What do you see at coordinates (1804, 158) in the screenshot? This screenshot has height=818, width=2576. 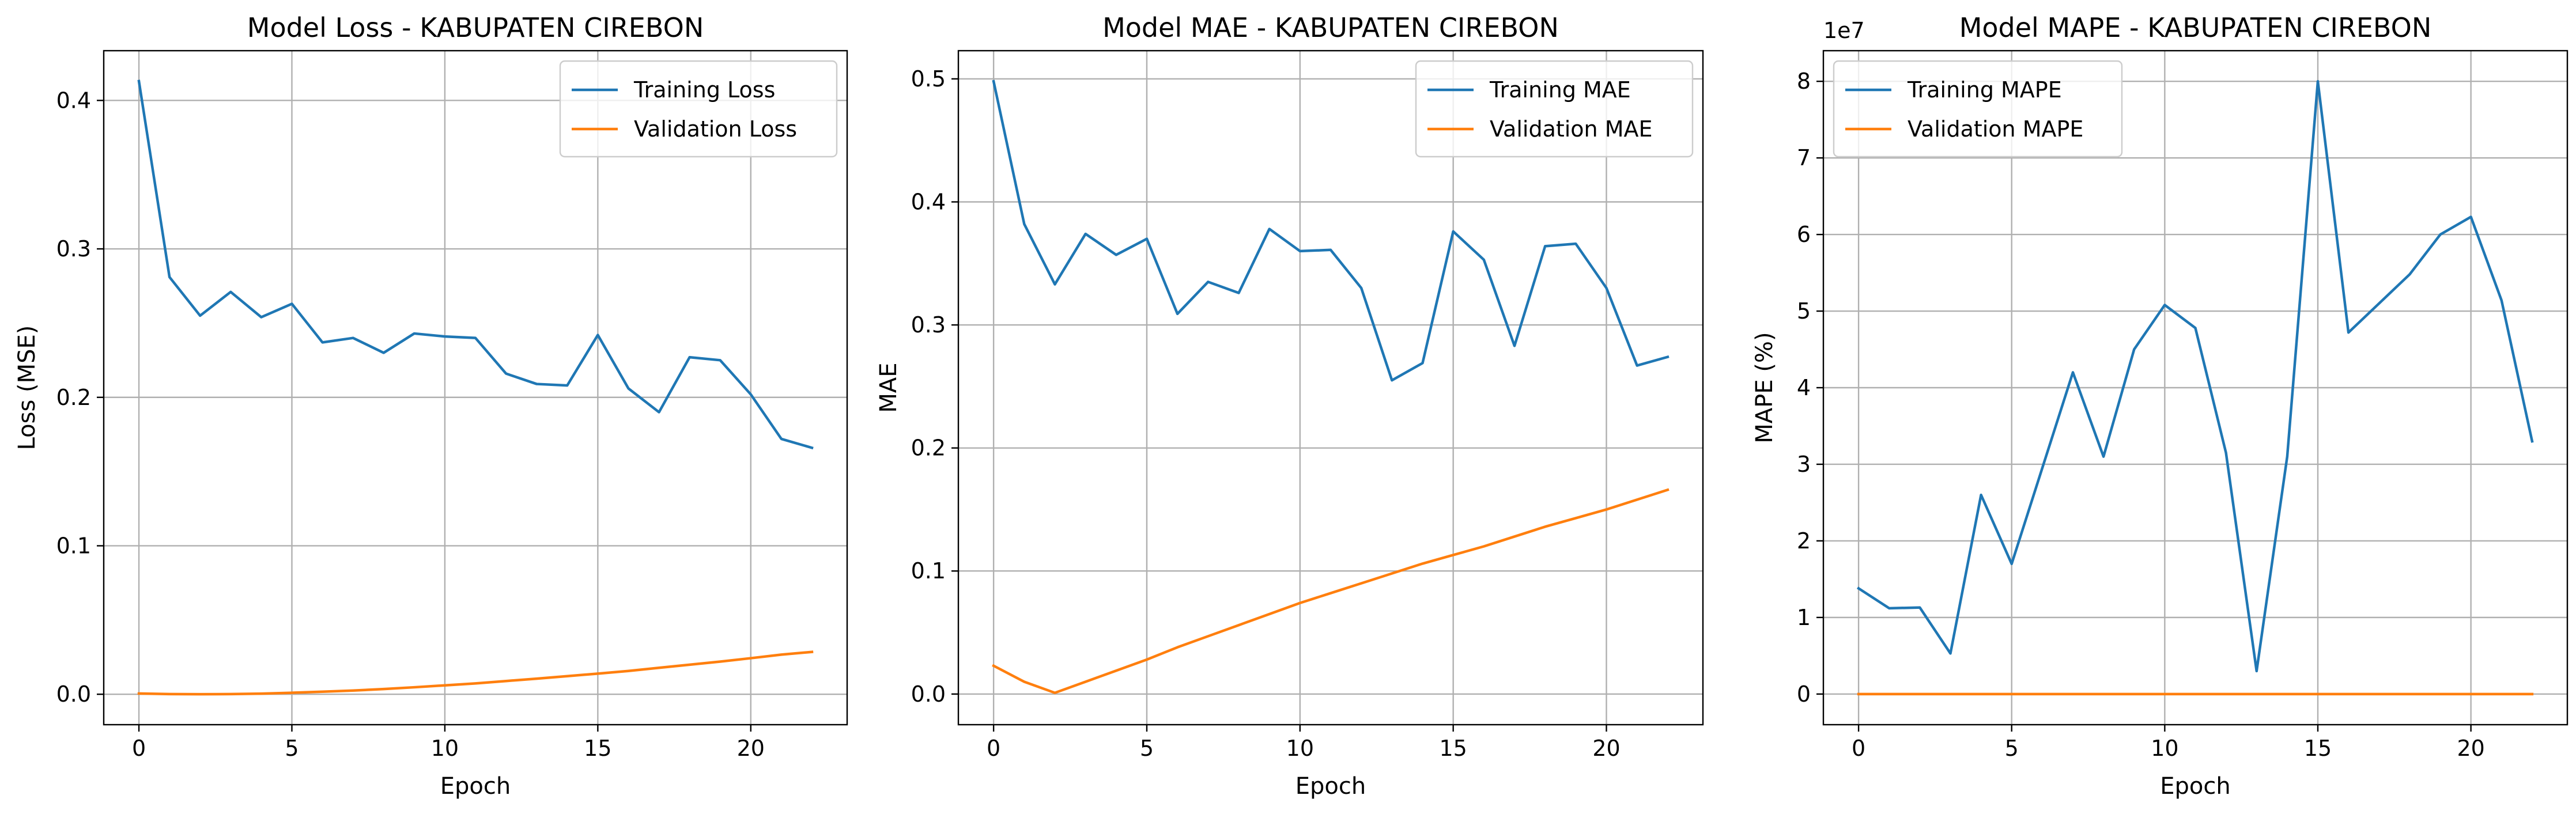 I see `y-tick-label: 7` at bounding box center [1804, 158].